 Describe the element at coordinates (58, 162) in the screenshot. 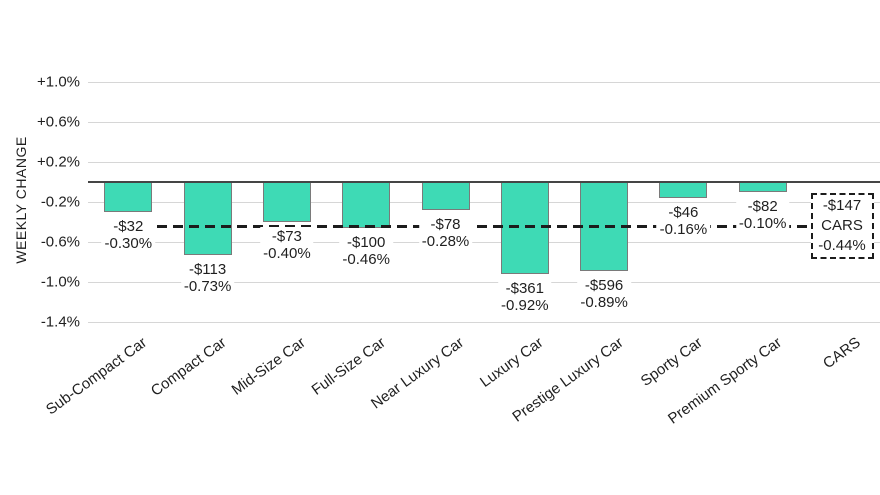

I see `y-axis-tick-label: +0.2%` at that location.